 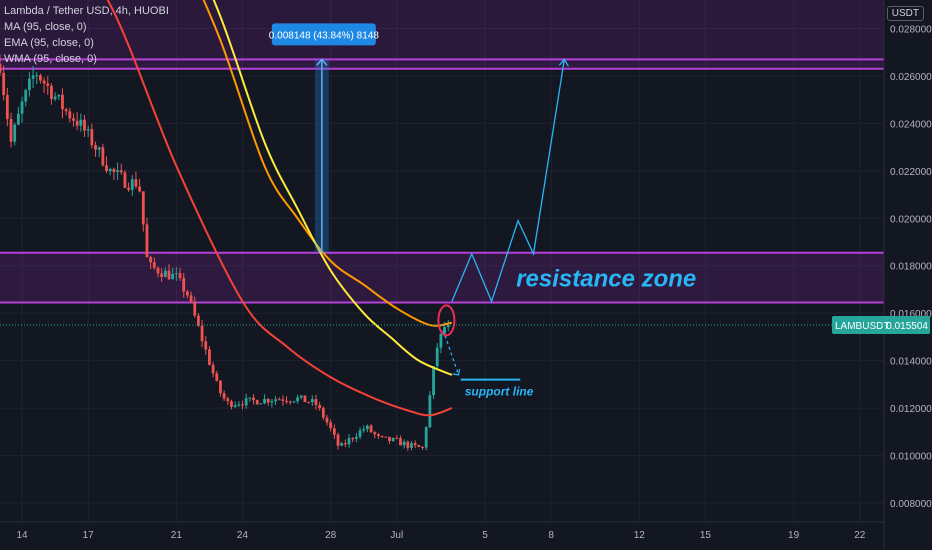 I want to click on y-tick-label: 0.014000, so click(x=911, y=362).